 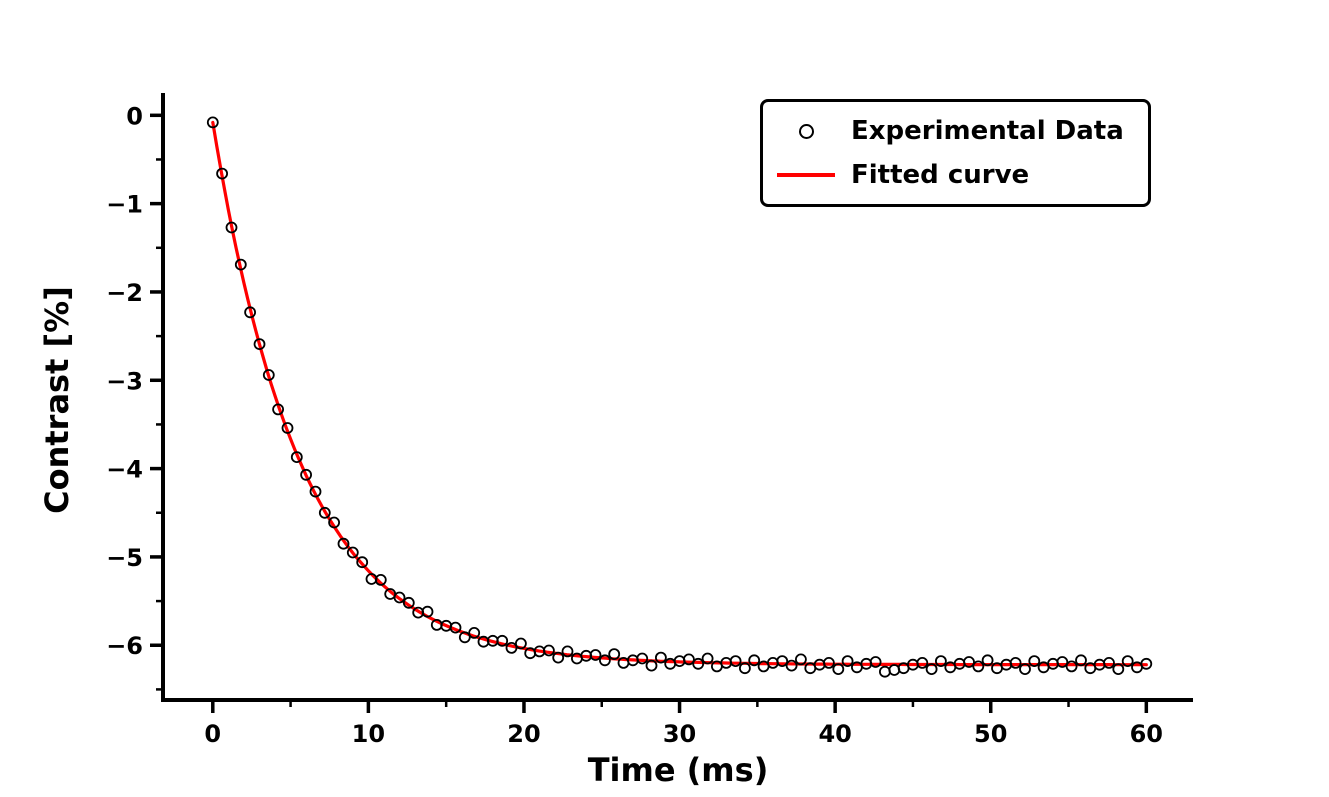 I want to click on x-tick-label: 30, so click(x=679, y=734).